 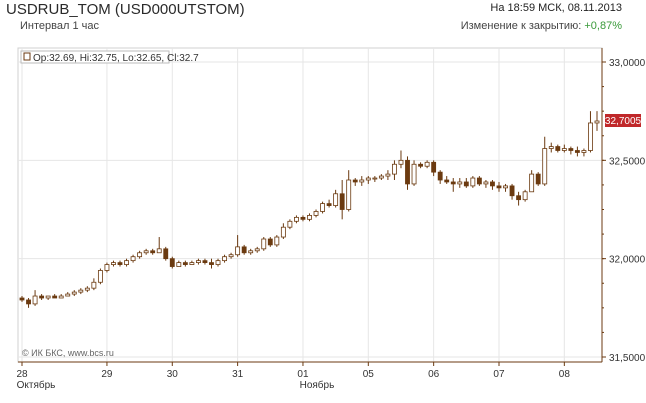 What do you see at coordinates (317, 385) in the screenshot?
I see `x-month-label: Ноябрь` at bounding box center [317, 385].